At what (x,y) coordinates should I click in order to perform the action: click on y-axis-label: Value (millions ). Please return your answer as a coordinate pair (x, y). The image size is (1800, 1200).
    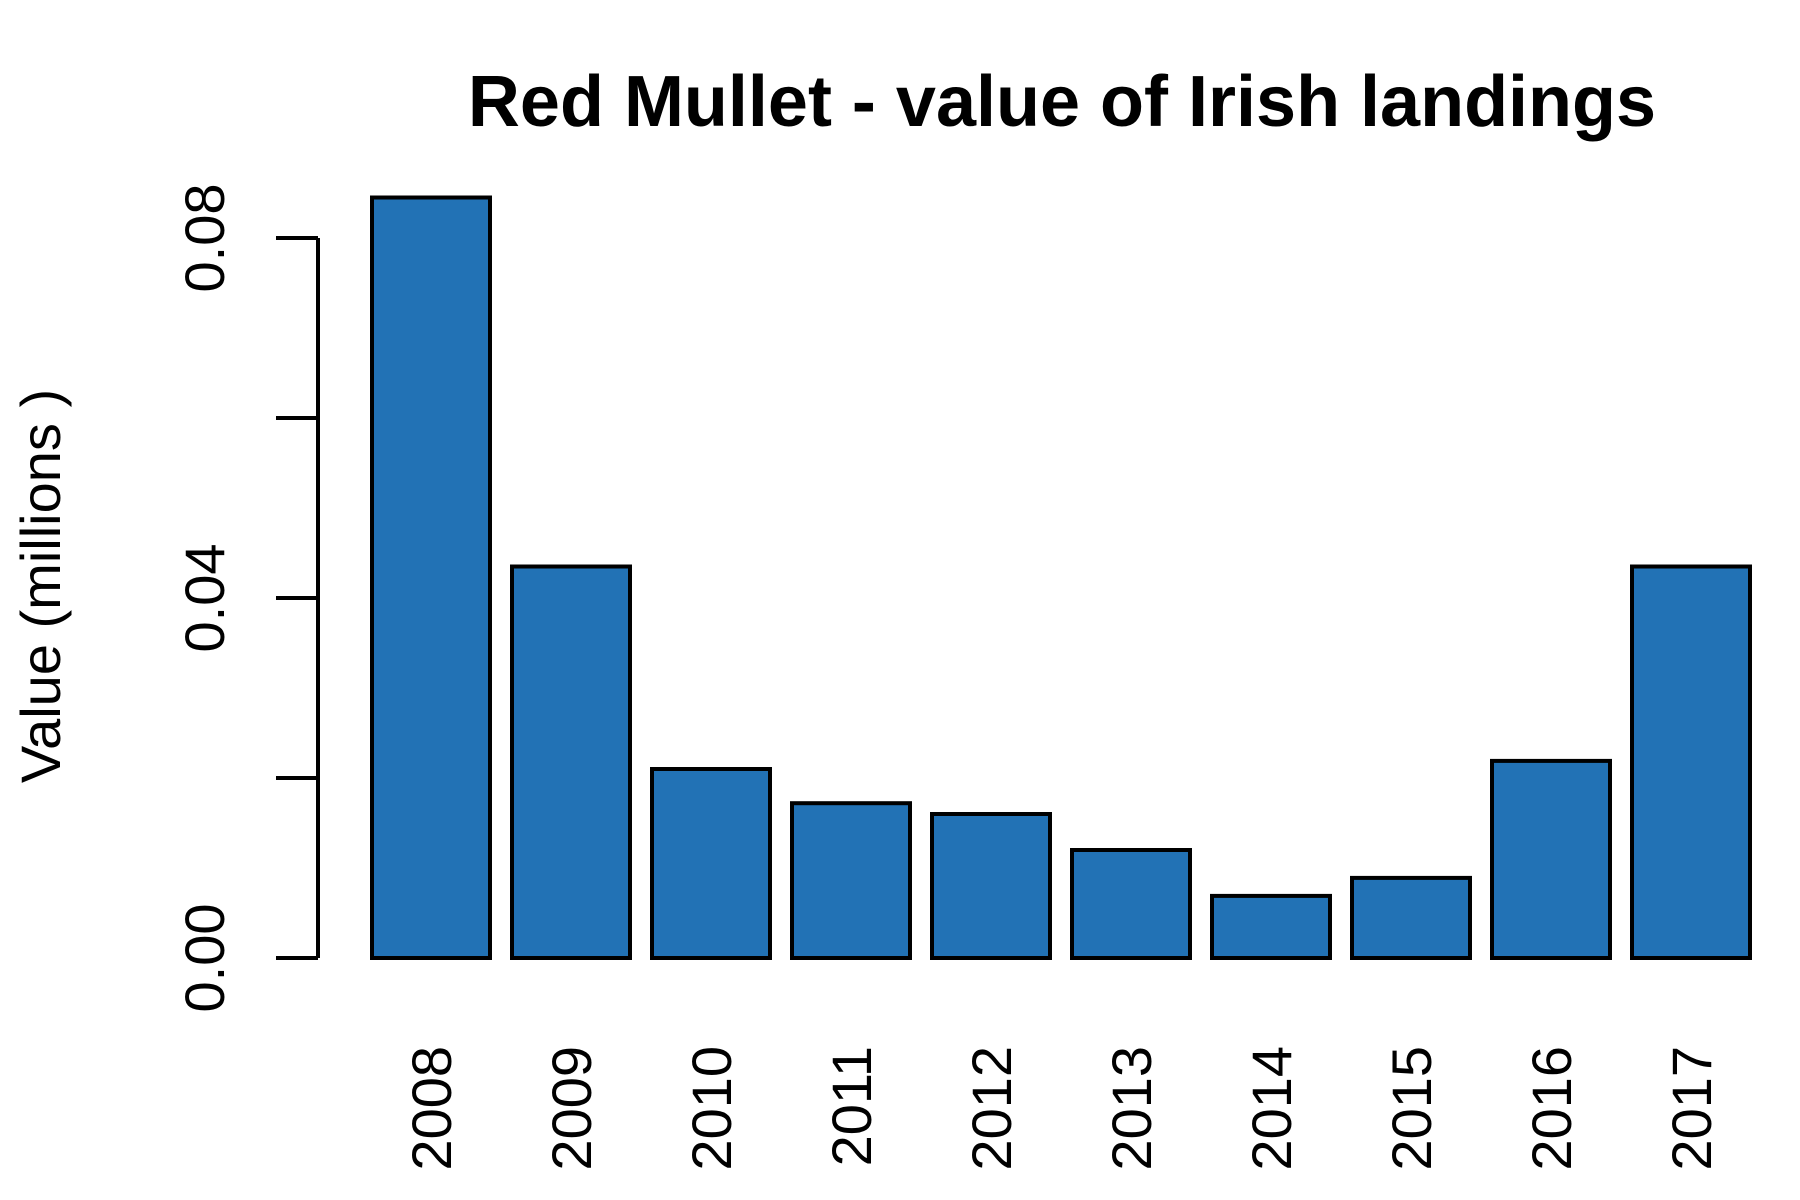
    Looking at the image, I should click on (40, 586).